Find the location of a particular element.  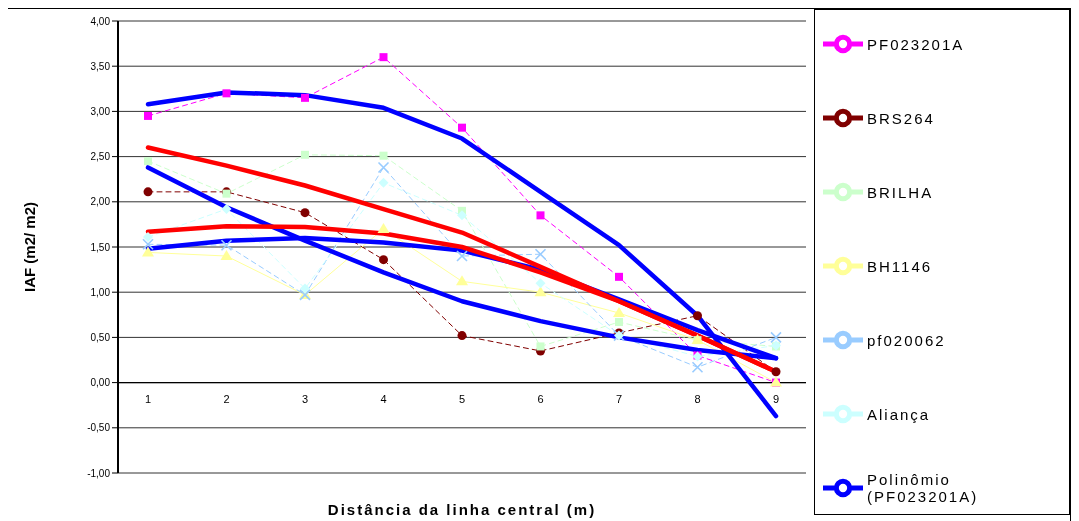

y-tick-label: 0,00 is located at coordinates (100, 383).